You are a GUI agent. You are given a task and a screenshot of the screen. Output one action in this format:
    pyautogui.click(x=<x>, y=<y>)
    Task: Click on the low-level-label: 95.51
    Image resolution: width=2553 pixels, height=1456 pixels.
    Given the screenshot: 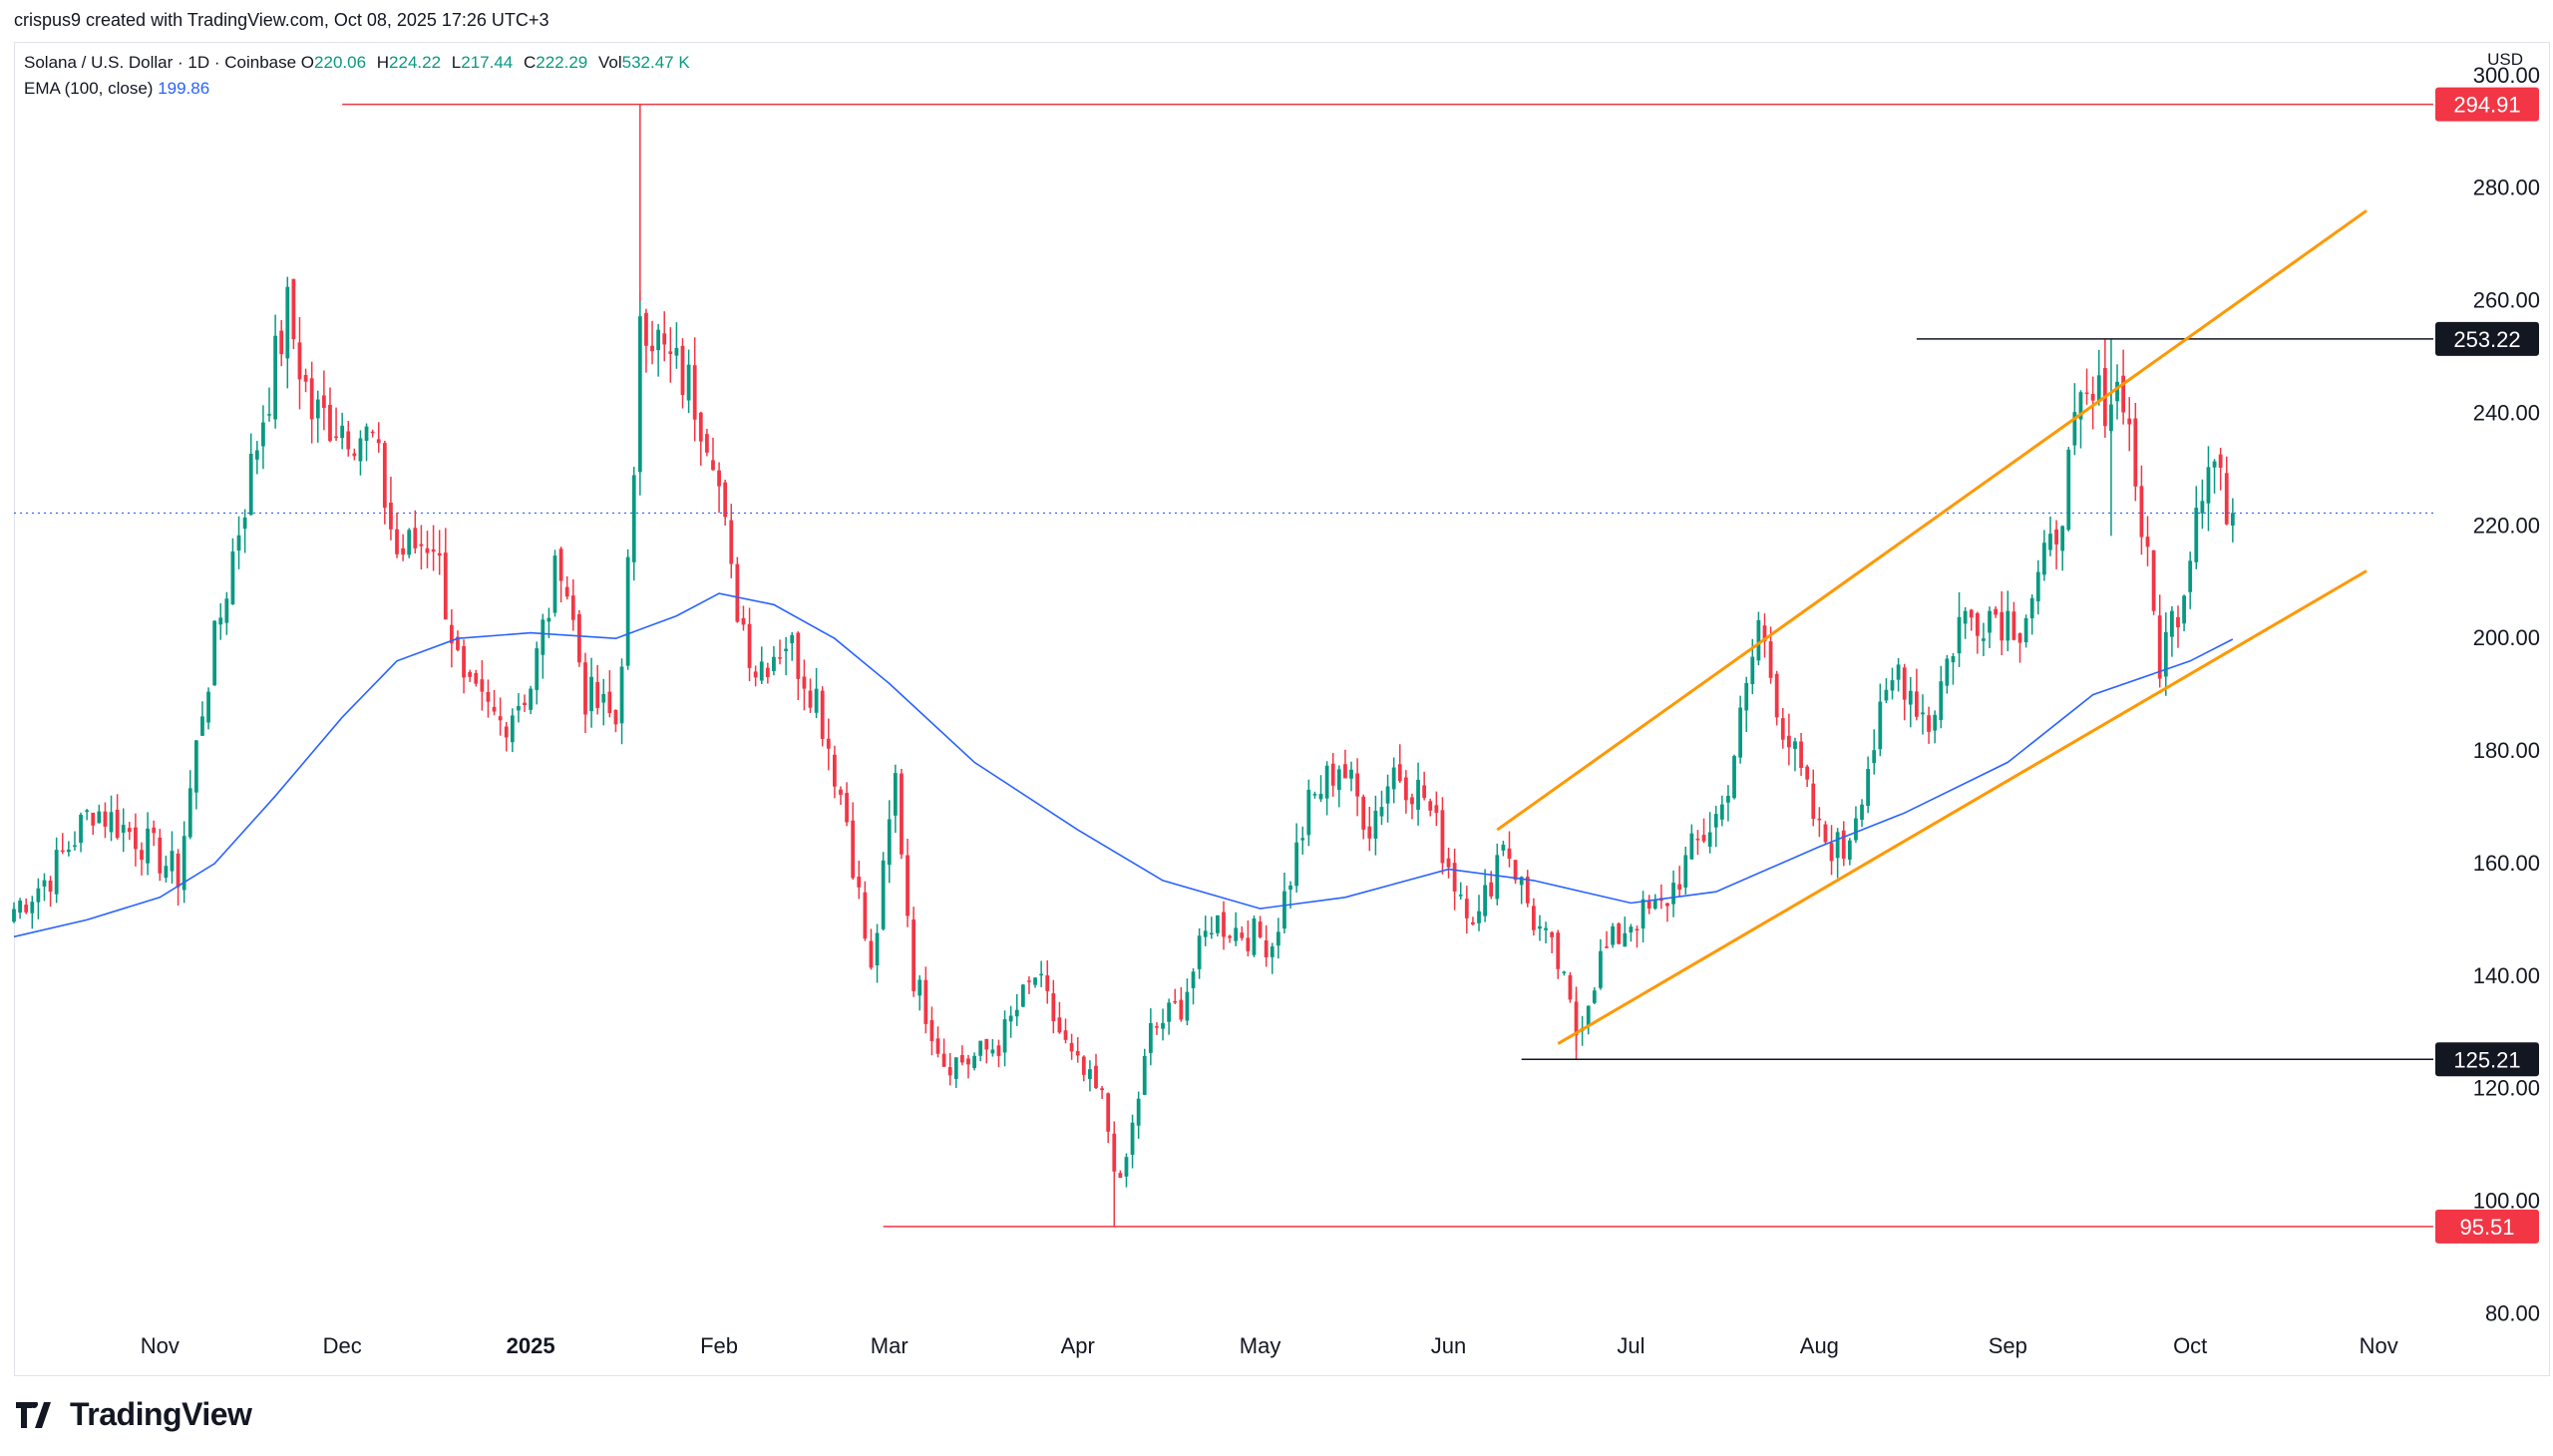 What is the action you would take?
    pyautogui.click(x=2487, y=1227)
    